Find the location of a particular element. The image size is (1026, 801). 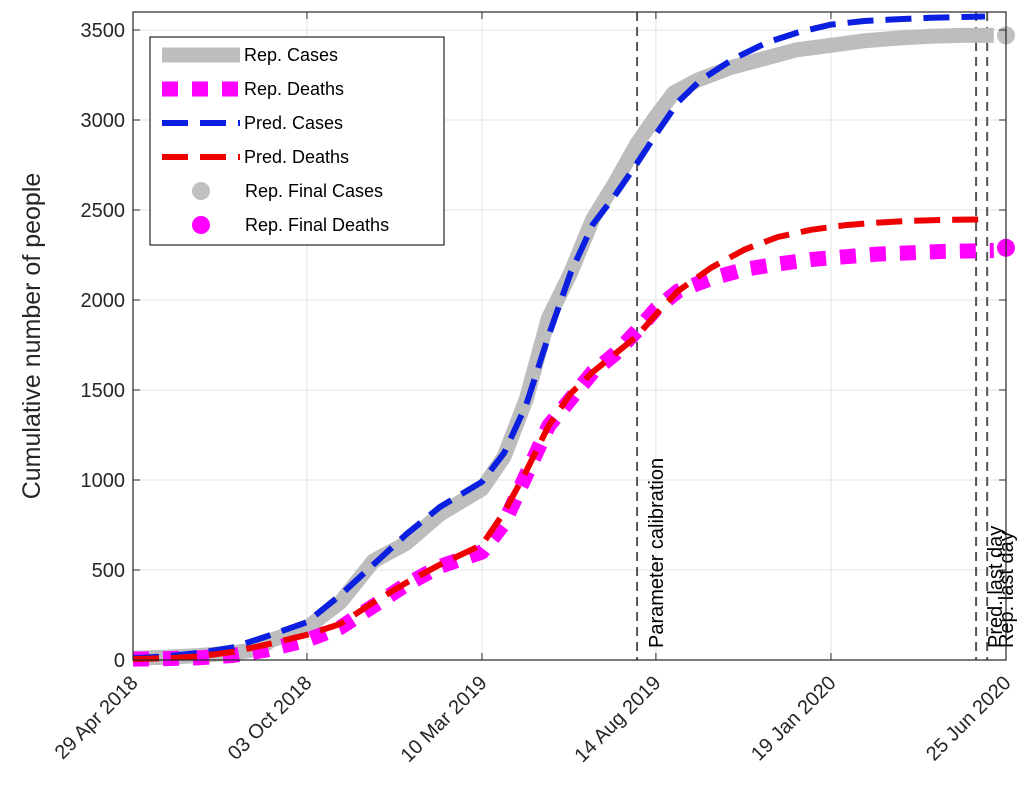

vertical-marker-label: Parameter calibration is located at coordinates (657, 553).